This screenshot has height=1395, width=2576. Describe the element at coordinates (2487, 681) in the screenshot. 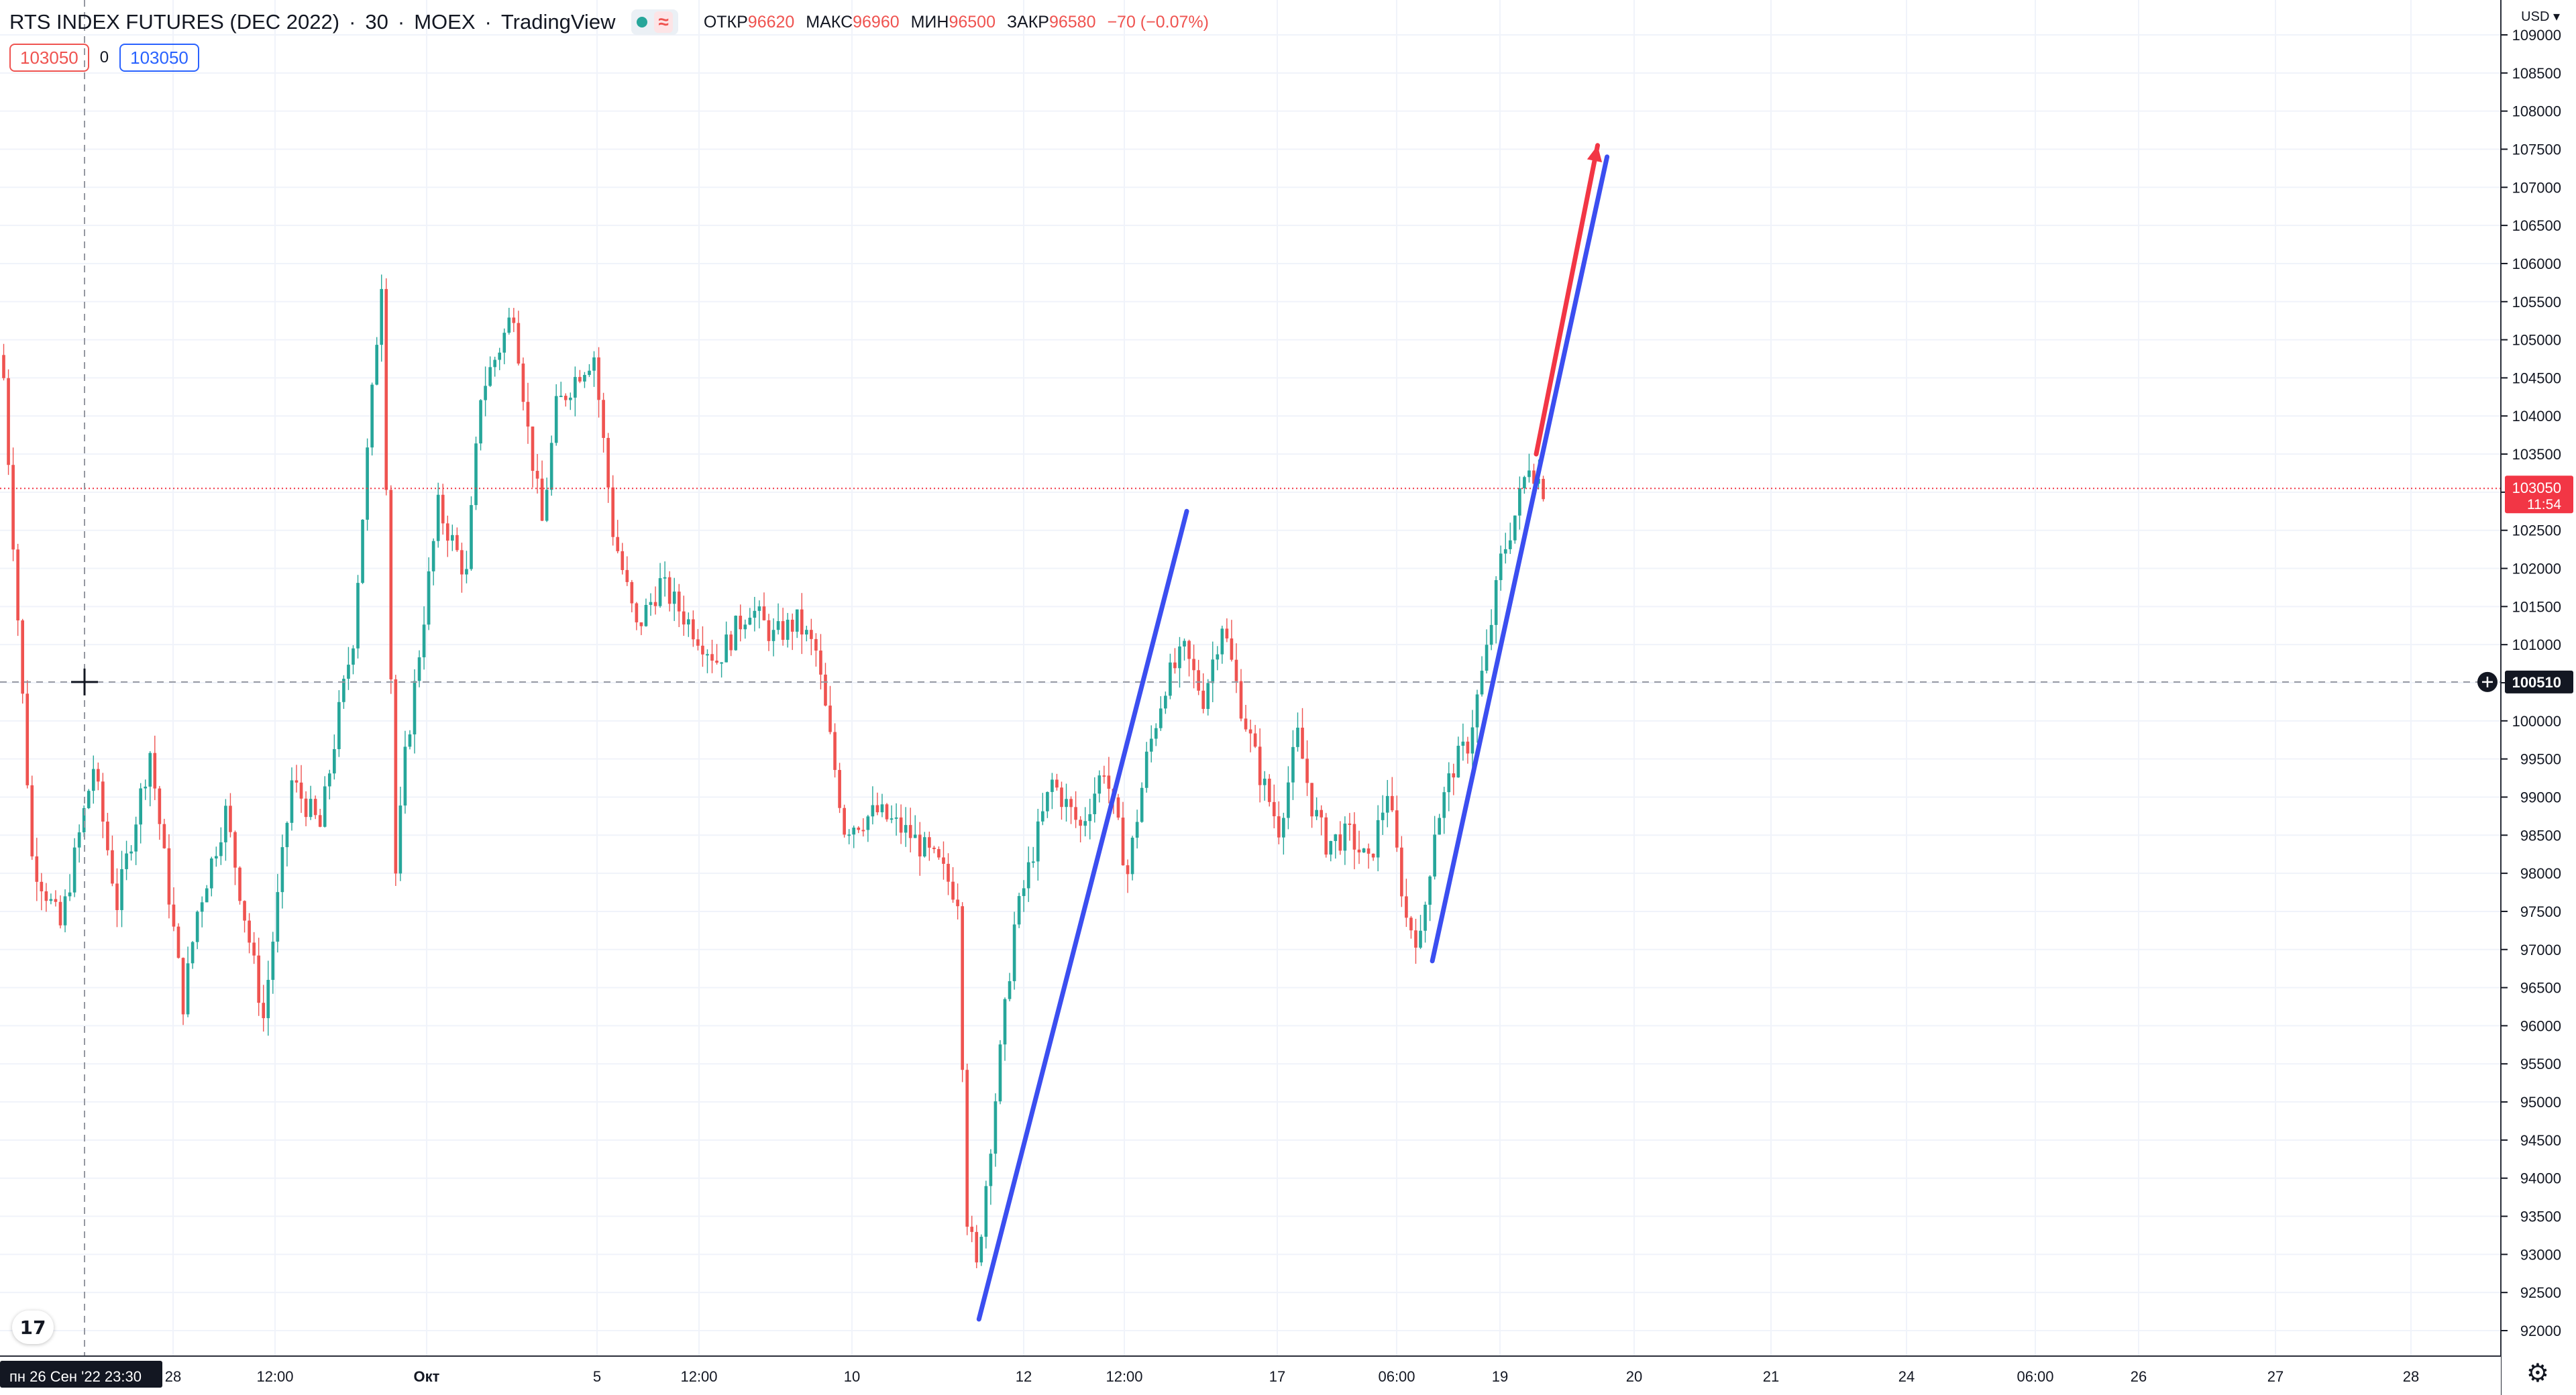

I see `plus-icon` at that location.